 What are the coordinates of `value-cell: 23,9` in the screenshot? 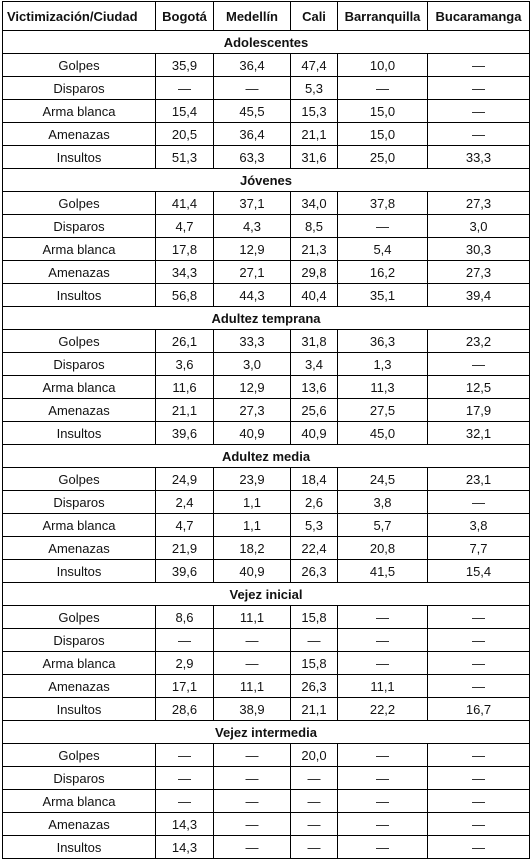 It's located at (252, 479).